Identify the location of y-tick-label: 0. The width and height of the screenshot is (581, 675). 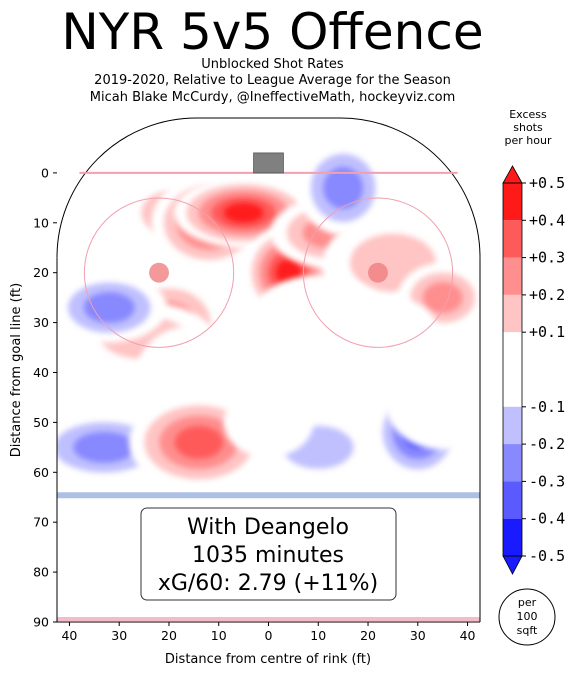
(45, 172).